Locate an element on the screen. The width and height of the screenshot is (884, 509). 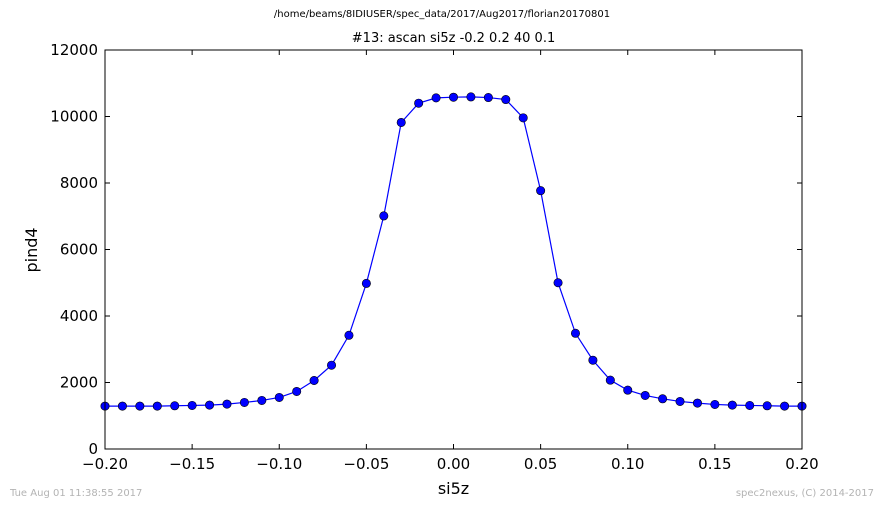
chart-title: #13: ascan si5z -0.2 0.2 40 0.1 is located at coordinates (453, 38).